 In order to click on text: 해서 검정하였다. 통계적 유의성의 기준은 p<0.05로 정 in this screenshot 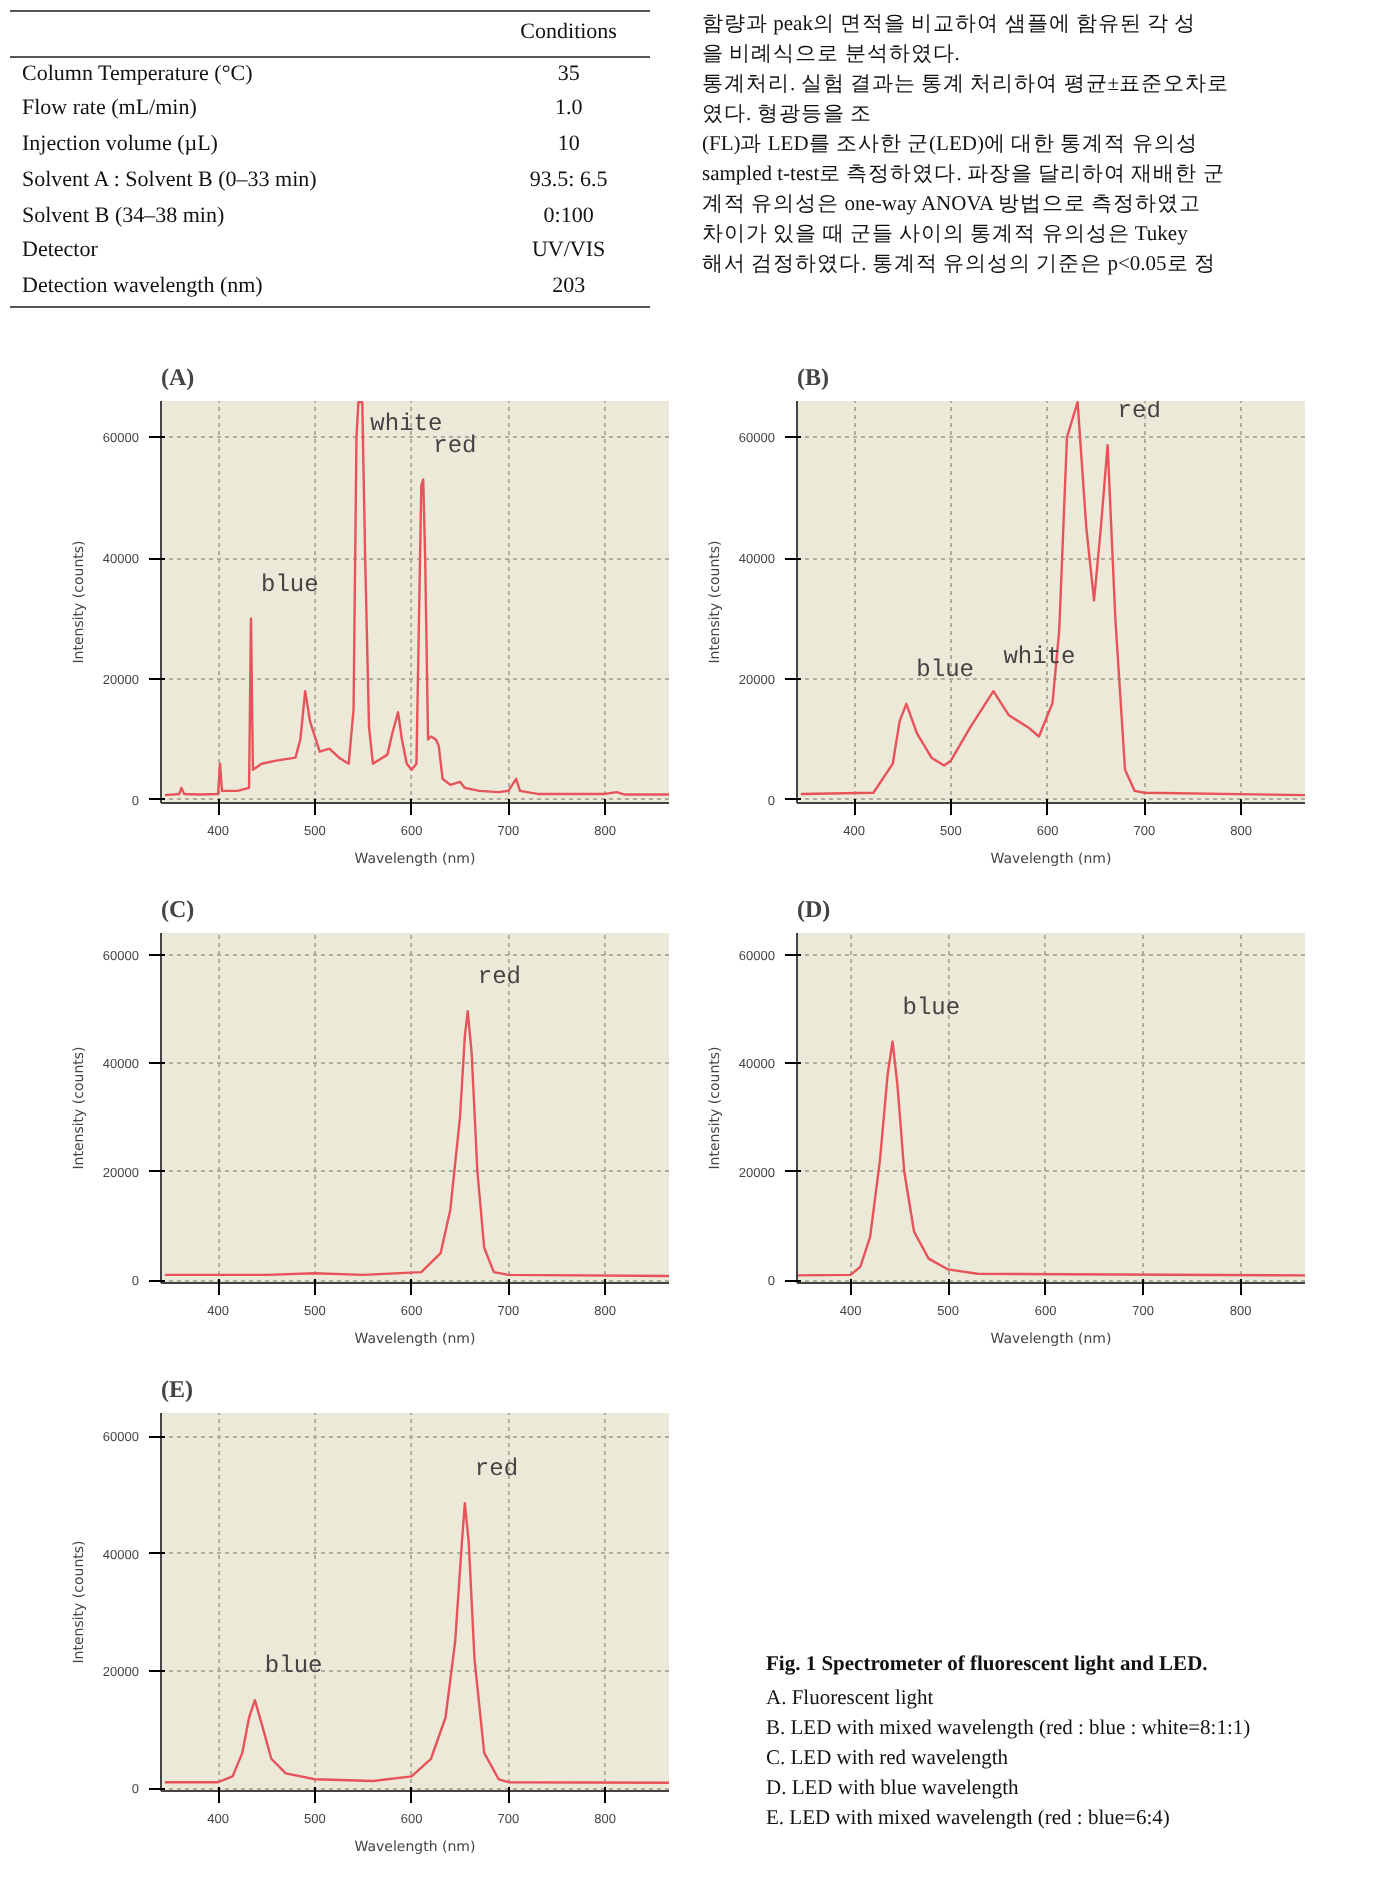, I will do `click(960, 266)`.